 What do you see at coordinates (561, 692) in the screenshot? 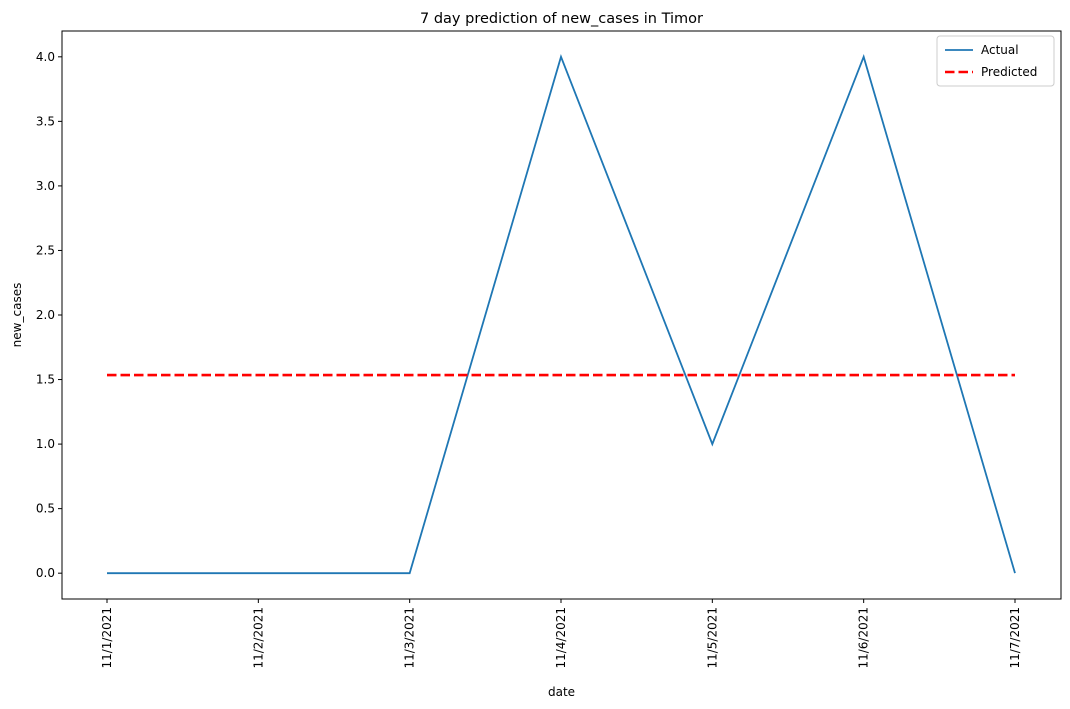
I see `x-axis-label: date` at bounding box center [561, 692].